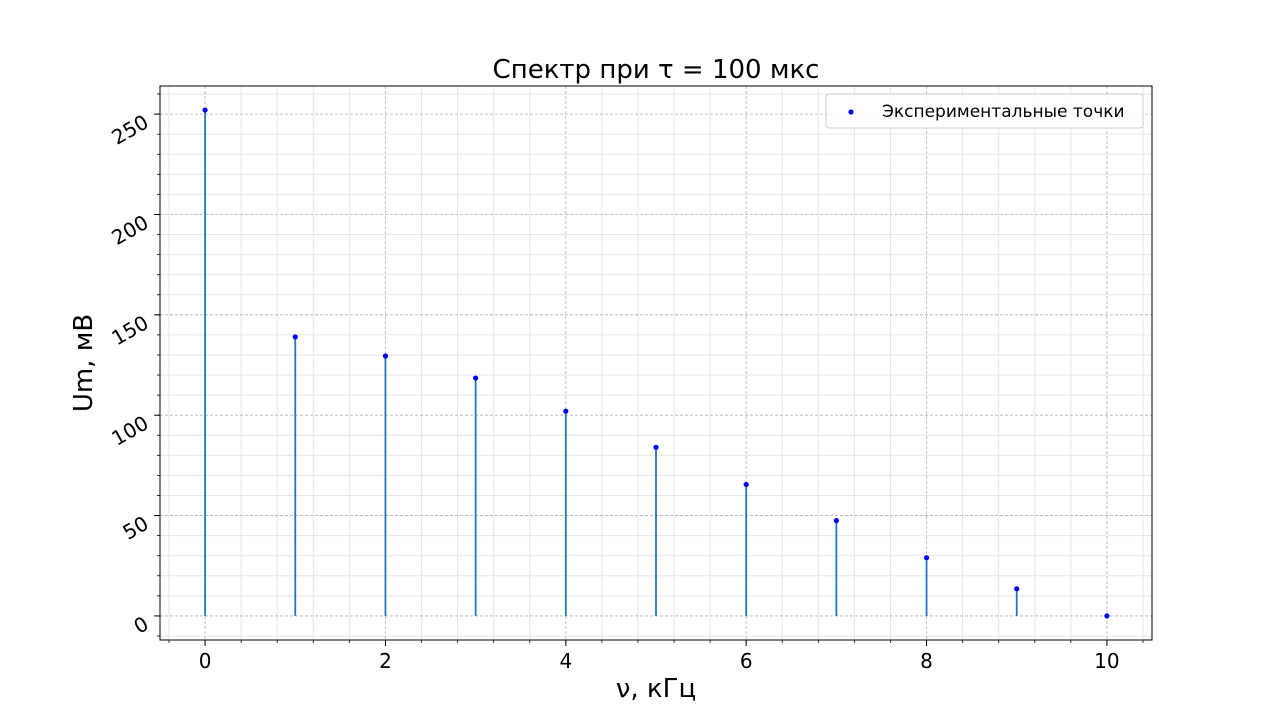  What do you see at coordinates (656, 70) in the screenshot?
I see `chart-title: Спектр при τ = 100 мкс` at bounding box center [656, 70].